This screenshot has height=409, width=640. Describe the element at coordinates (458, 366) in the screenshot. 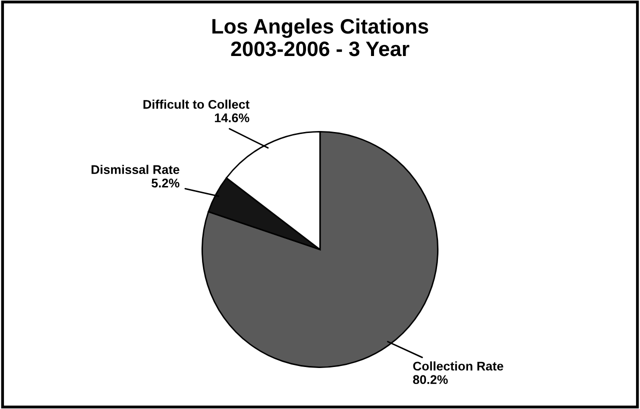

I see `slice-label: Collection Rate` at that location.